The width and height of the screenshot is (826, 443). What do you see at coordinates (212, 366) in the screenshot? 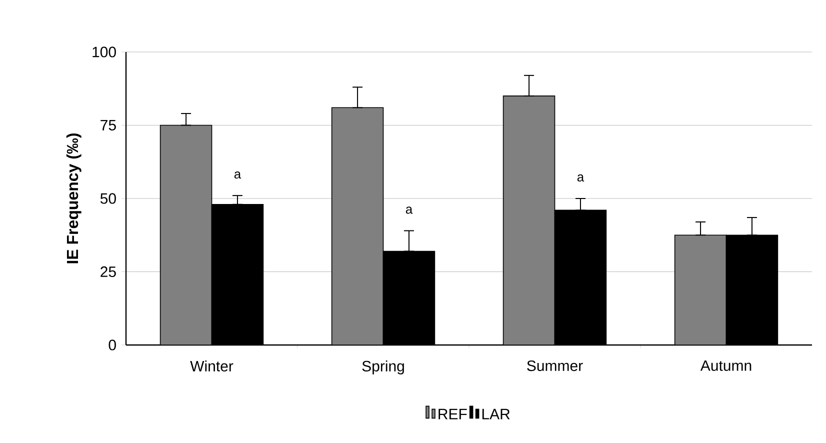
I see `x-tick-label: Winter` at bounding box center [212, 366].